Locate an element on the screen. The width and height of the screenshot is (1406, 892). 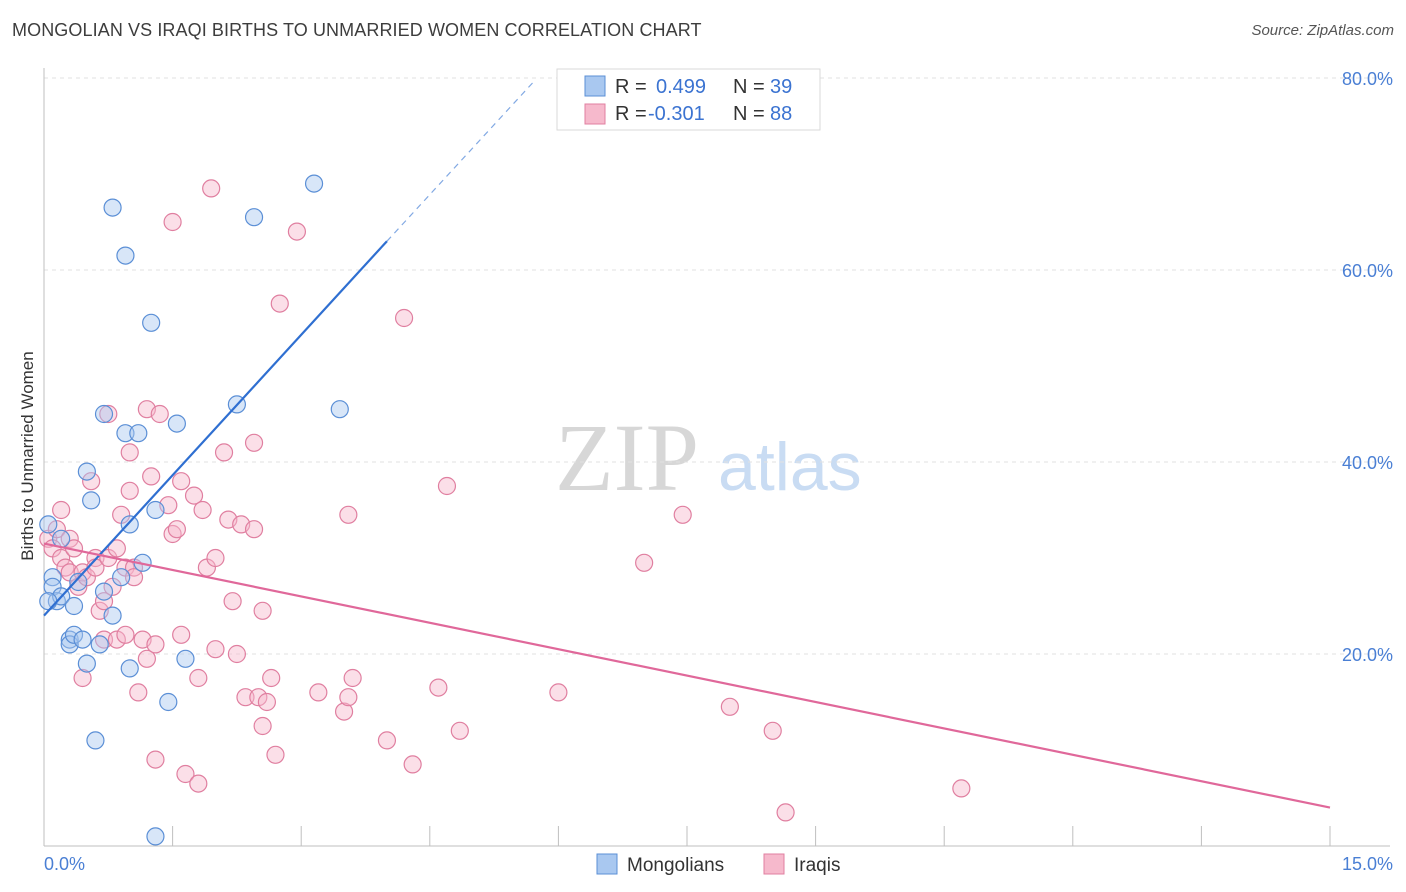
legend-mongolians-swatch is located at coordinates (607, 864).